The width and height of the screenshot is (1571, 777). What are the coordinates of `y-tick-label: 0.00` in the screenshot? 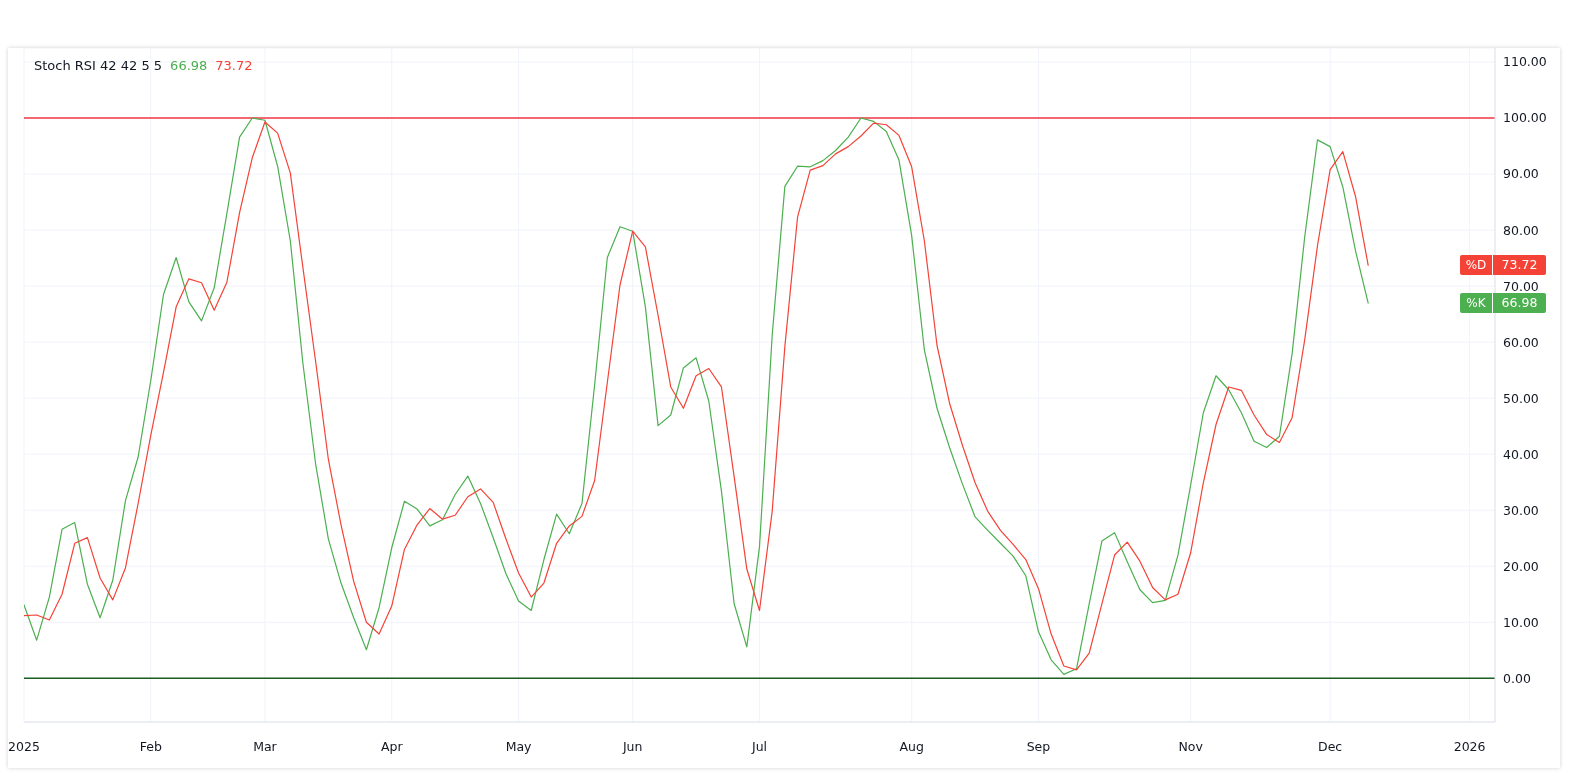 It's located at (1517, 678).